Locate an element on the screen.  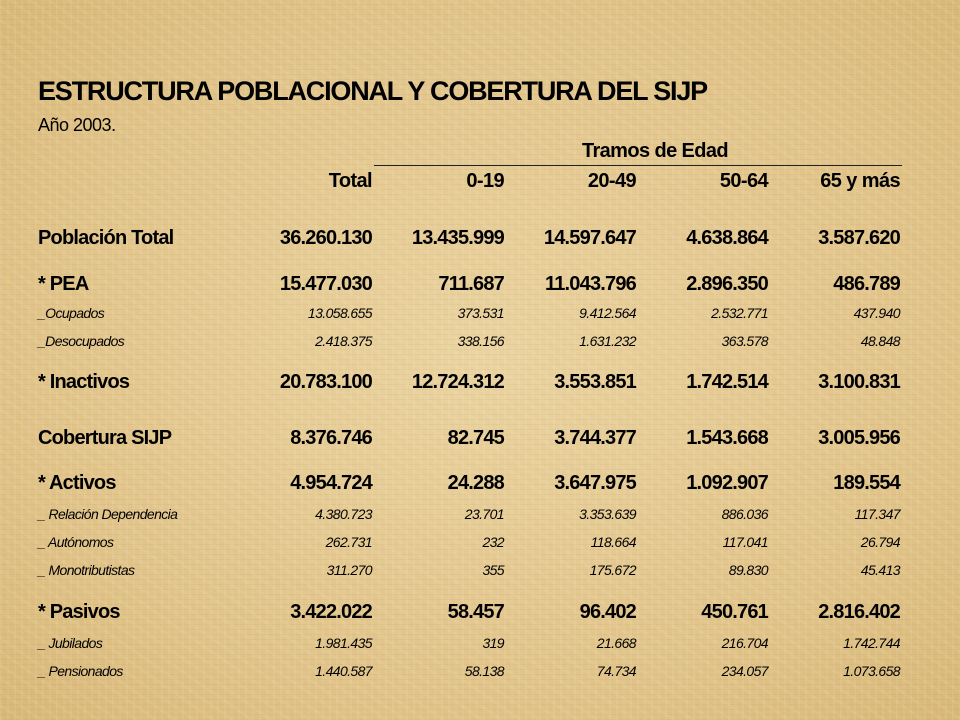
table-cell: 8.376.746 is located at coordinates (331, 438).